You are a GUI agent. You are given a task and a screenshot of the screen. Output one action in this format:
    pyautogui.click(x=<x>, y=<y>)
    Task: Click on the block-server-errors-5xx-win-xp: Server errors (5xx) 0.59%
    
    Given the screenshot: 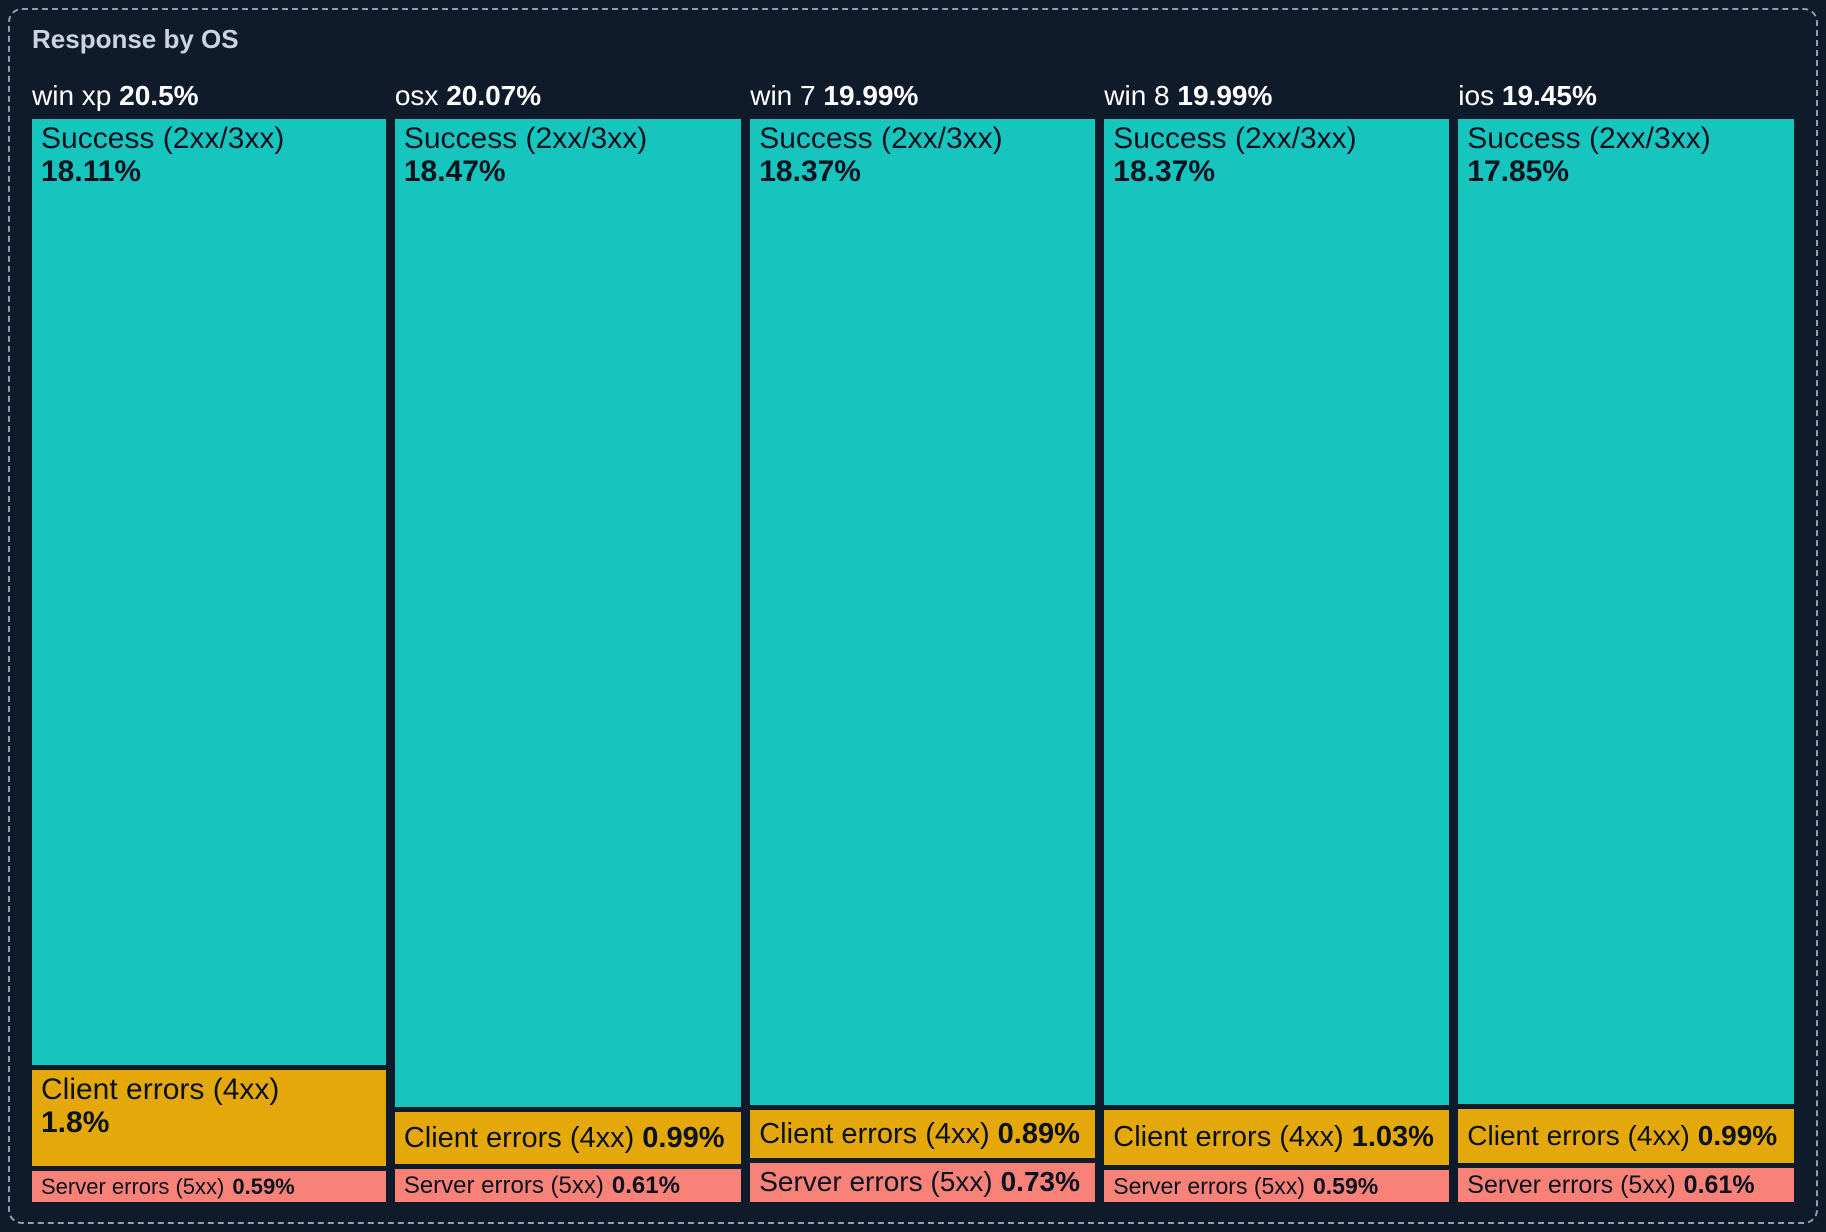 What is the action you would take?
    pyautogui.click(x=209, y=1186)
    